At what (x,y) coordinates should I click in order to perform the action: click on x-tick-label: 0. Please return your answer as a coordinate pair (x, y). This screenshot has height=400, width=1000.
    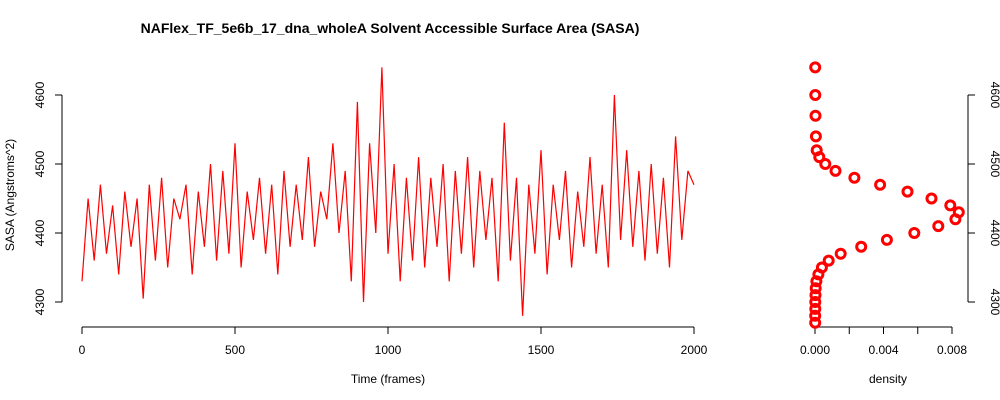
    Looking at the image, I should click on (82, 350).